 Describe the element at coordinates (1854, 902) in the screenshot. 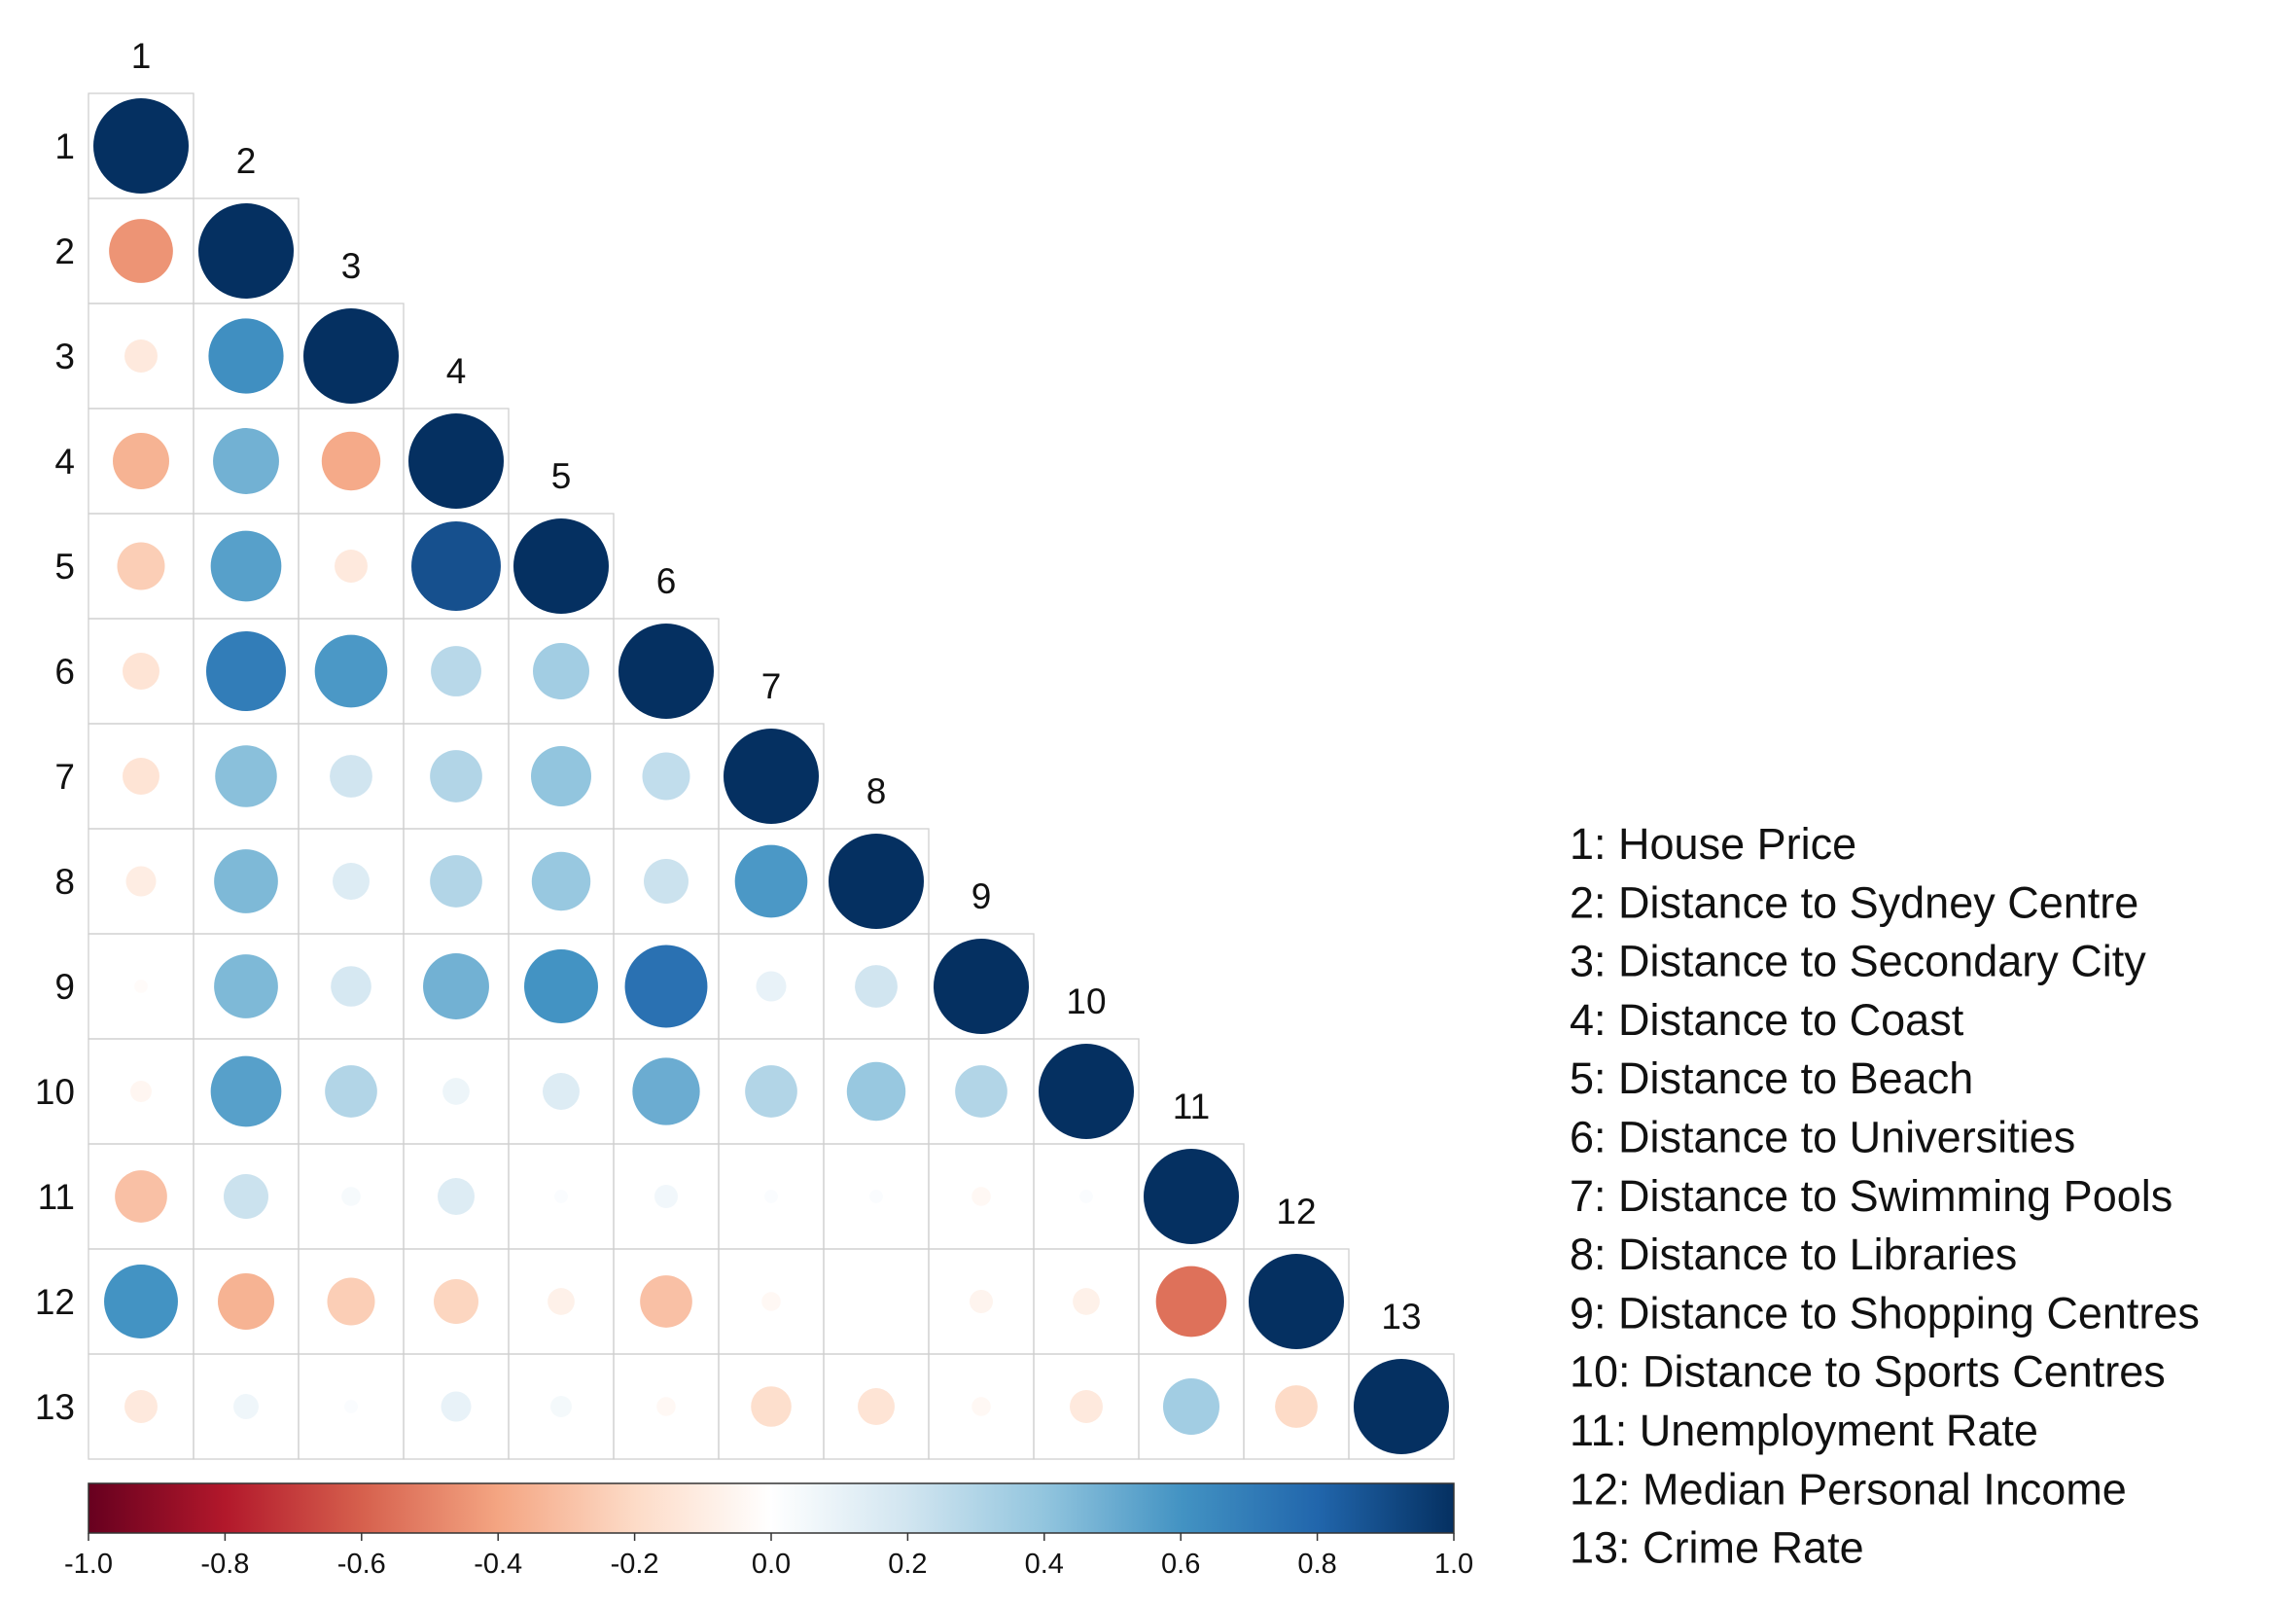

I see `legend-entry-2: 2: Distance to Sydney Centre` at that location.